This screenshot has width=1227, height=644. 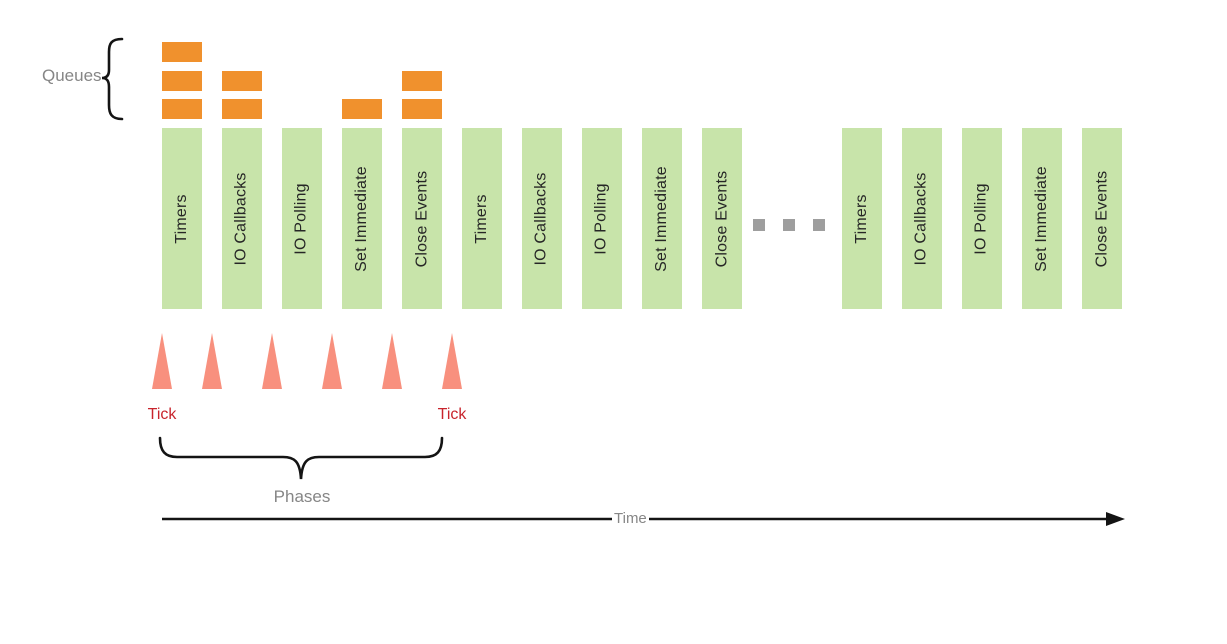 What do you see at coordinates (302, 496) in the screenshot?
I see `phases-label: Phases` at bounding box center [302, 496].